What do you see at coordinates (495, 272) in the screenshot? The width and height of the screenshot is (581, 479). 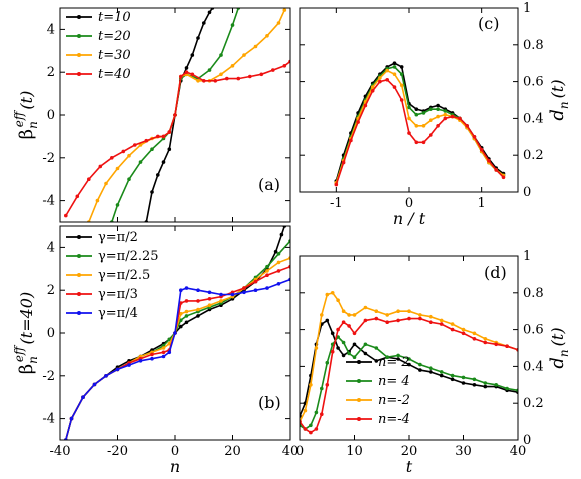 I see `panel-label: (d)` at bounding box center [495, 272].